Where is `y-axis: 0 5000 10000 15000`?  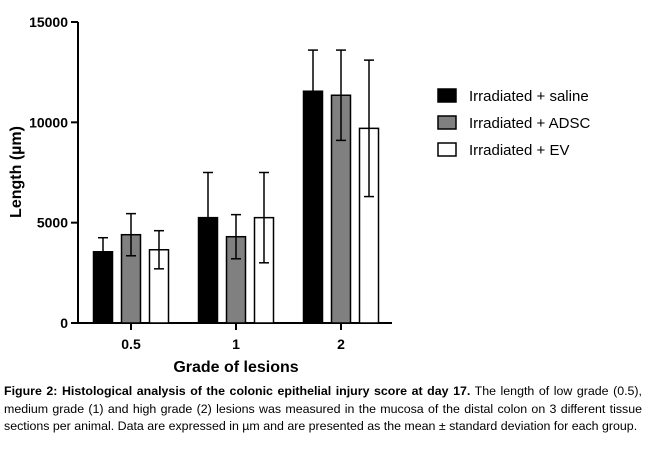
y-axis: 0 5000 10000 15000 is located at coordinates (54, 172).